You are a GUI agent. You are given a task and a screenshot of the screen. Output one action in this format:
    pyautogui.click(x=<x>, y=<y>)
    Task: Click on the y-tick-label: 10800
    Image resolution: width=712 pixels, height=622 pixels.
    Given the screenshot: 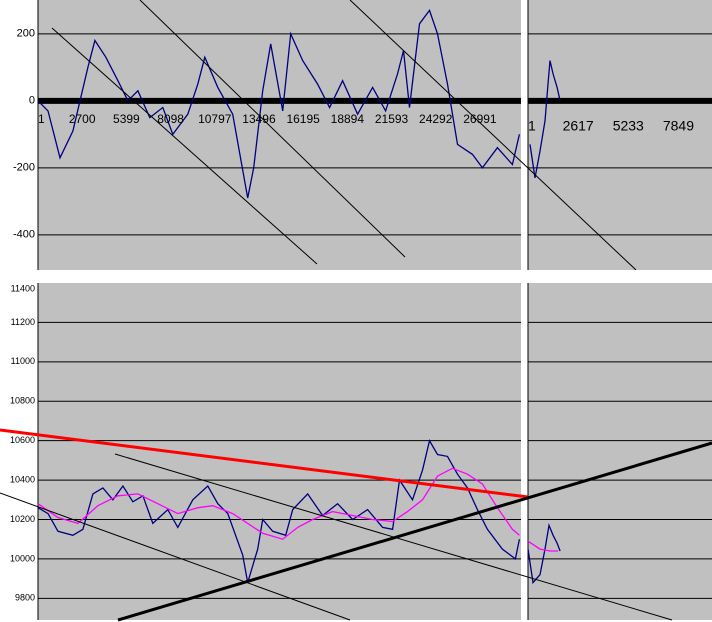 What is the action you would take?
    pyautogui.click(x=22, y=401)
    